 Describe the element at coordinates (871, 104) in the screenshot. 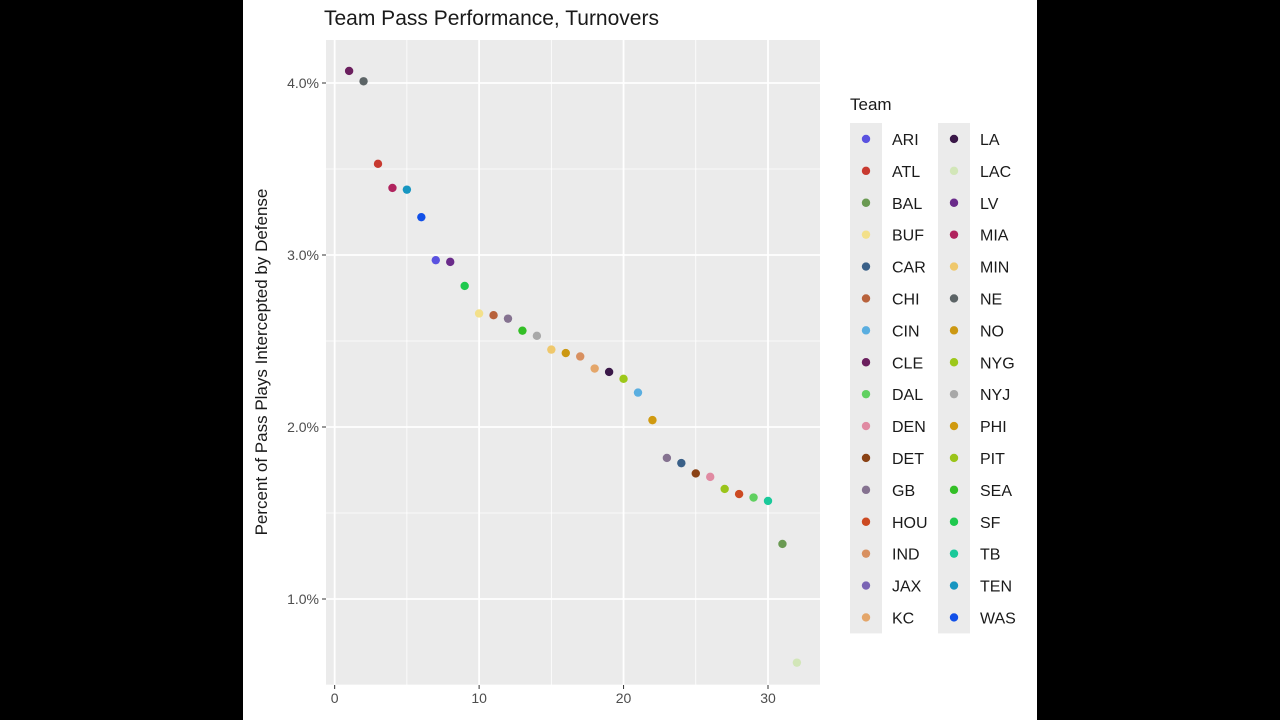

I see `legend-title: Team` at that location.